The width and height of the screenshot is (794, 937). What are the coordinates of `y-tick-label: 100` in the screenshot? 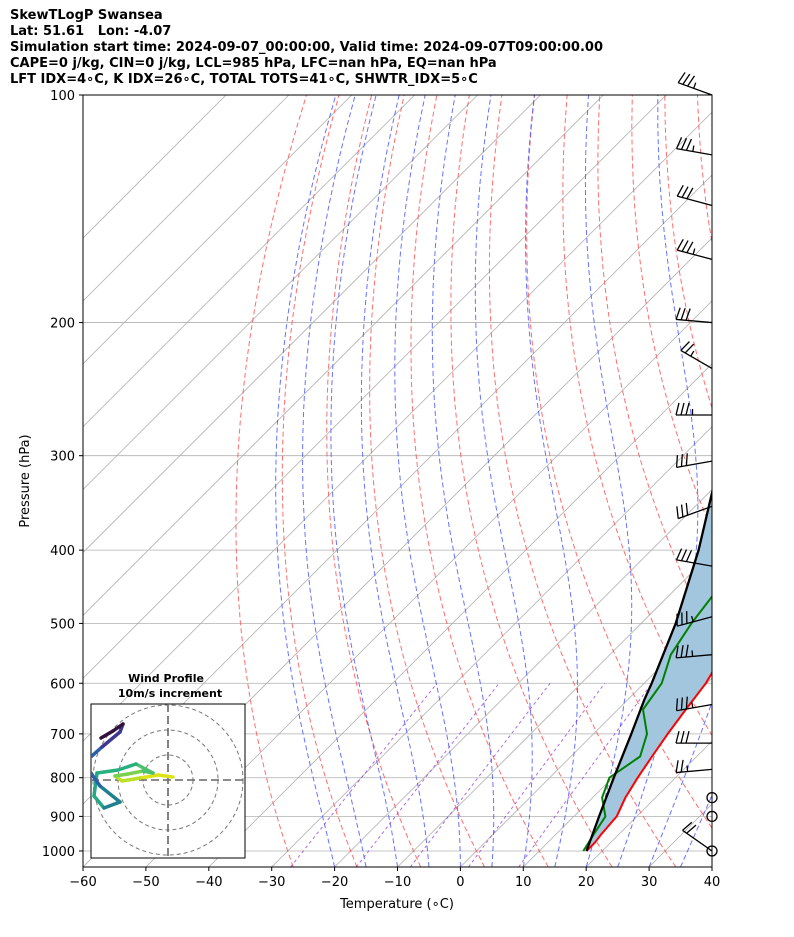 It's located at (62, 96).